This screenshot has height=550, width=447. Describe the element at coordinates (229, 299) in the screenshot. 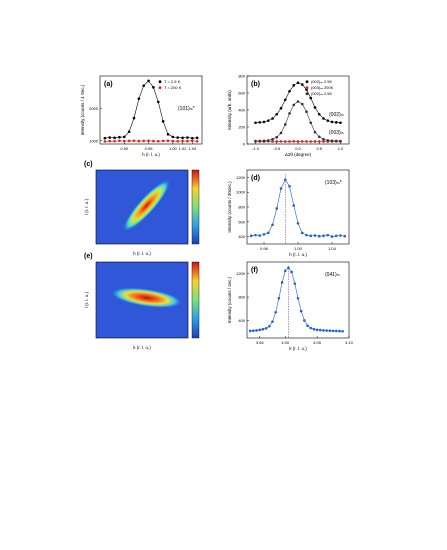

I see `y-axis-label: Intensity (counts / sec.)` at that location.